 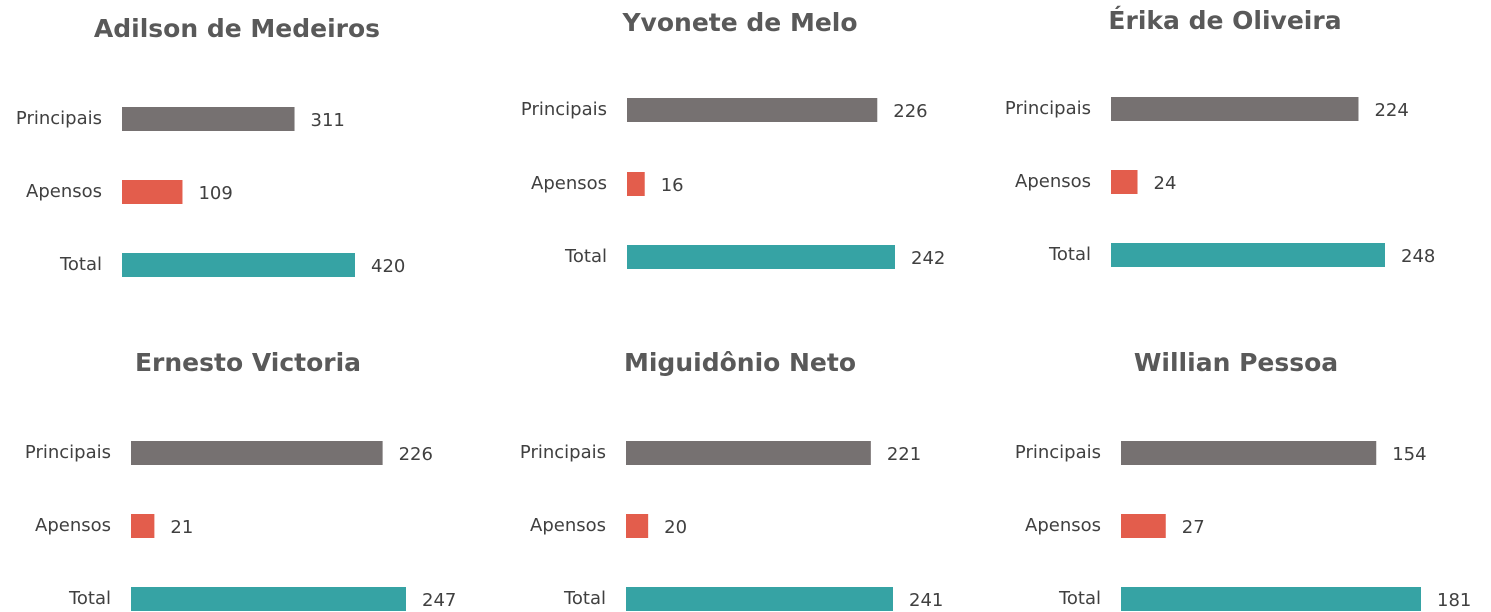 I want to click on value-label: 224, so click(x=1391, y=110).